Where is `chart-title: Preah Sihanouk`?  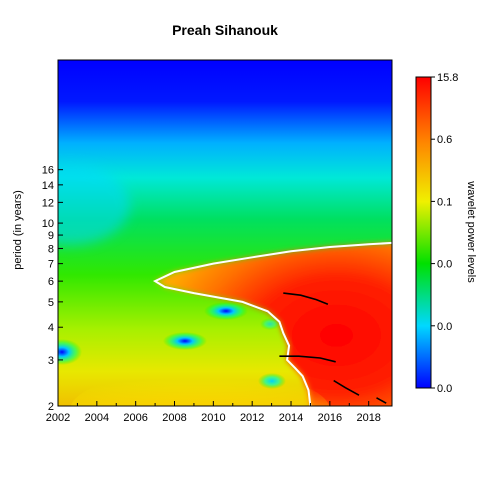 chart-title: Preah Sihanouk is located at coordinates (225, 30).